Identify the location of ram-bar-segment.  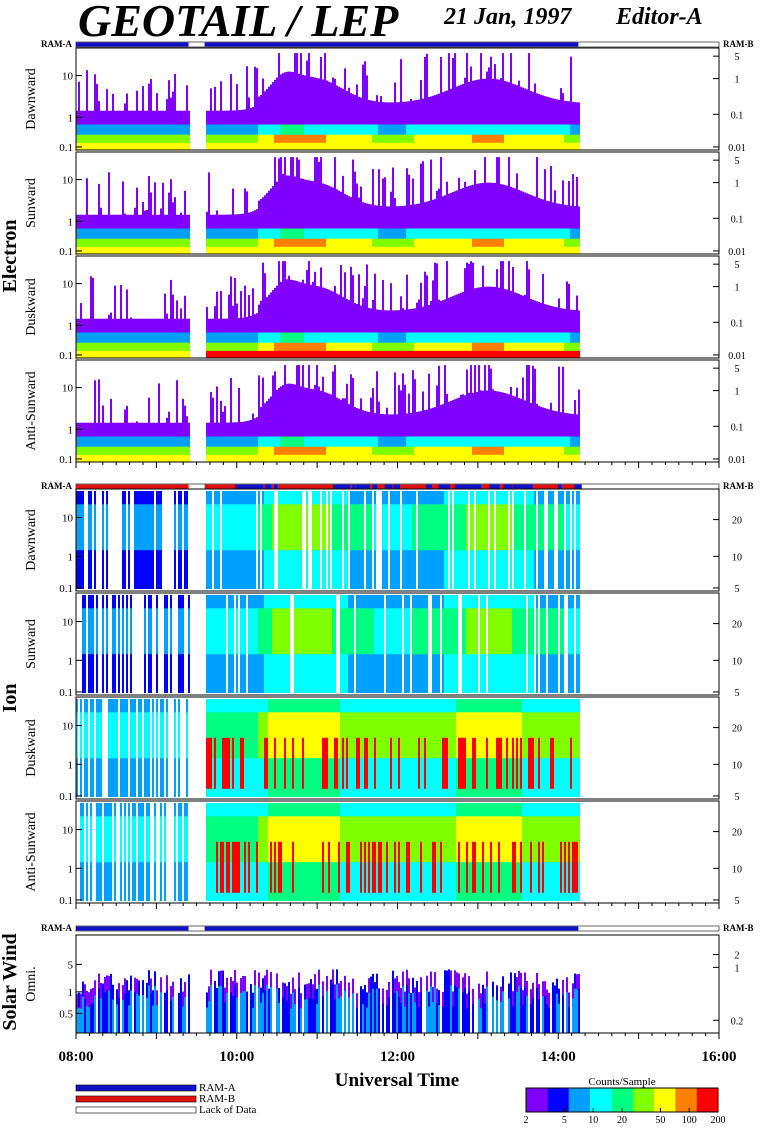
(275, 486).